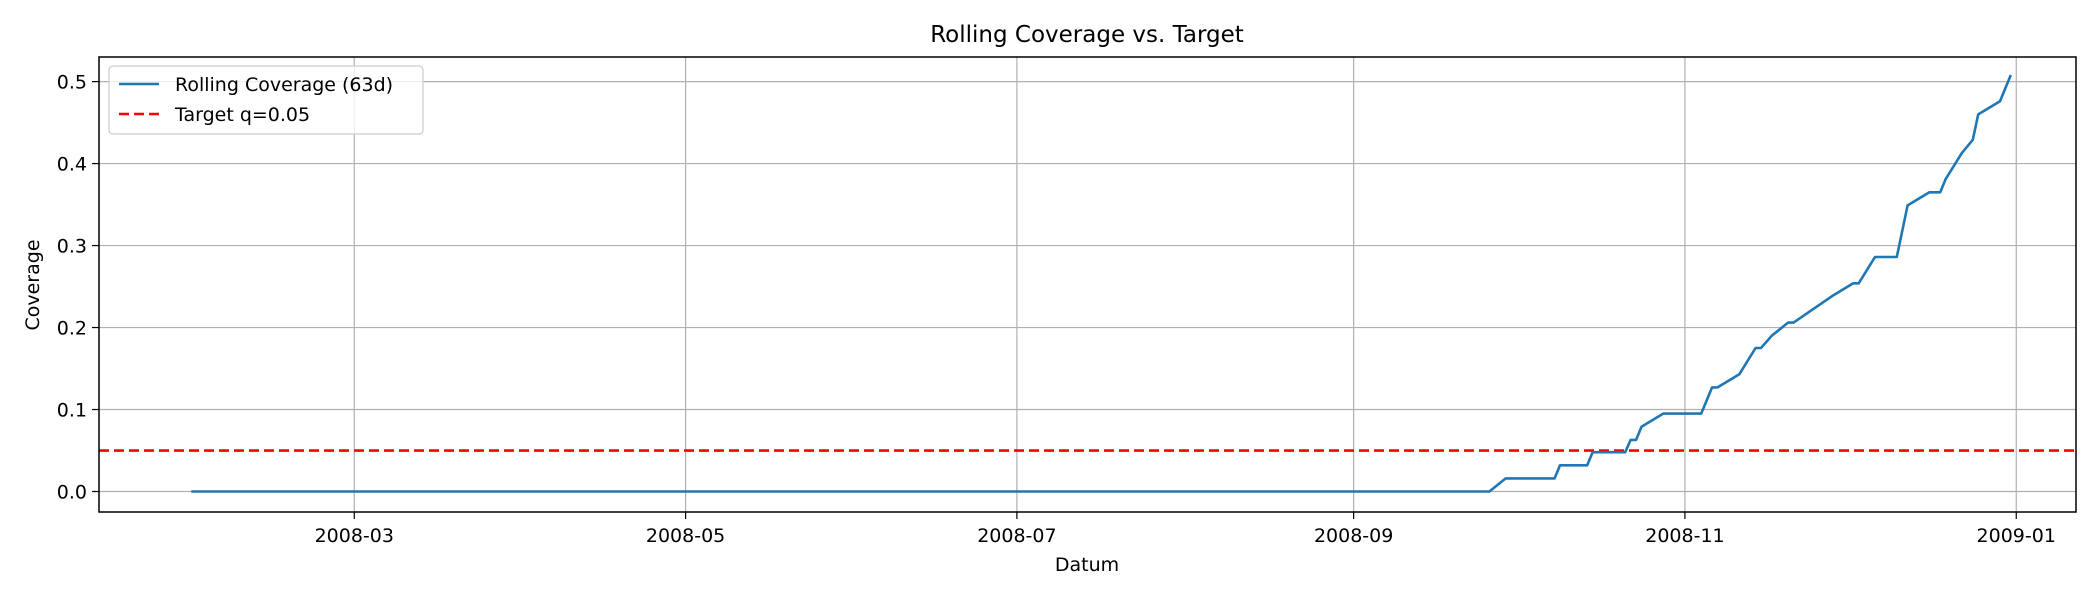  What do you see at coordinates (242, 115) in the screenshot?
I see `legend-label: Target q=0.05` at bounding box center [242, 115].